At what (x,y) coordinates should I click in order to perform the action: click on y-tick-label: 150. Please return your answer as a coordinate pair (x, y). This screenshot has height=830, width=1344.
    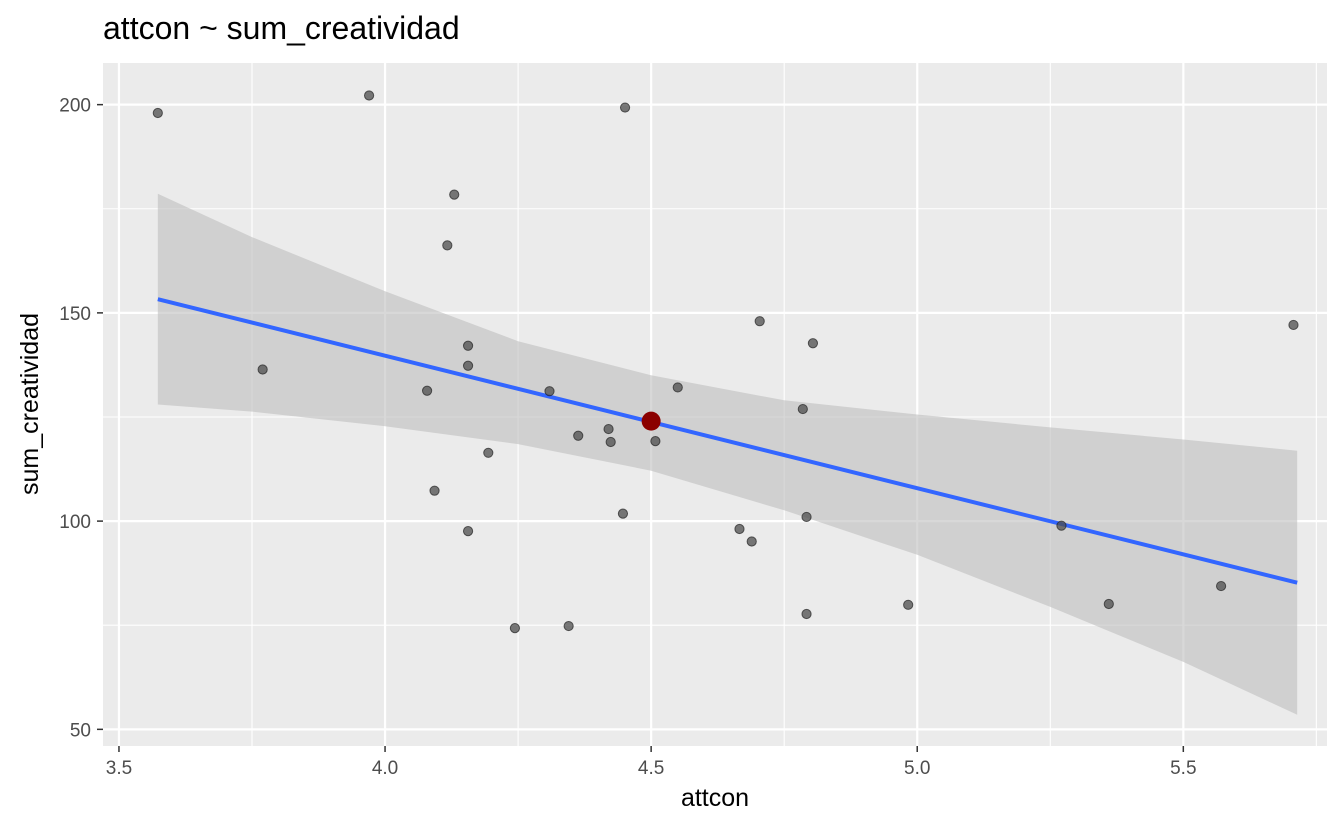
    Looking at the image, I should click on (75, 314).